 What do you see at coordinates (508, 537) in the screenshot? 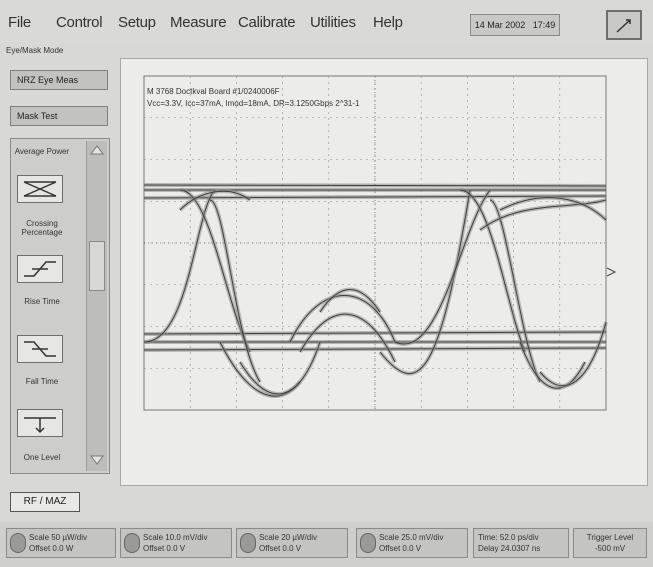
I see `timebase-scale: Time: 52.0 ps/div` at bounding box center [508, 537].